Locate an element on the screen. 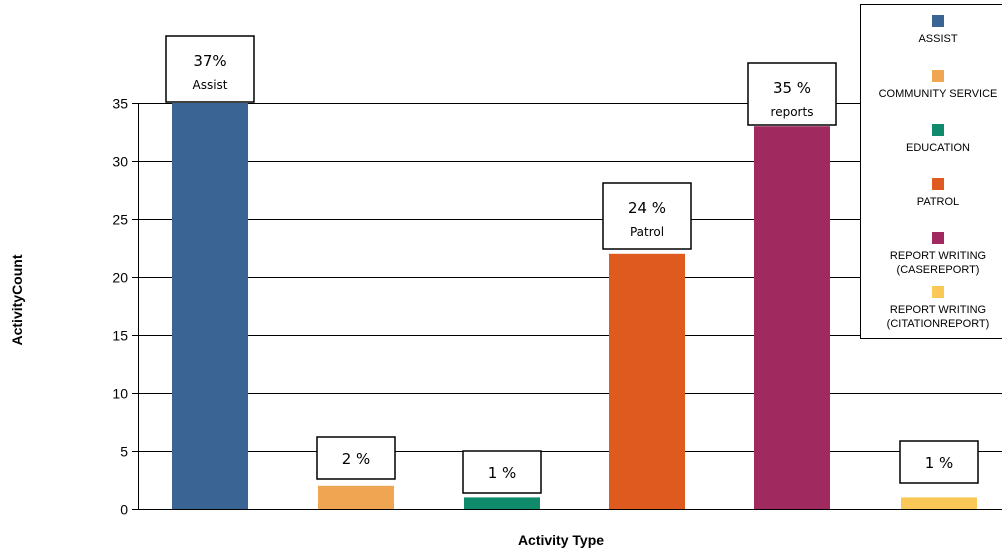 This screenshot has height=550, width=1002. legend-item: REPORT WRITING (CITATIONREPORT) is located at coordinates (938, 308).